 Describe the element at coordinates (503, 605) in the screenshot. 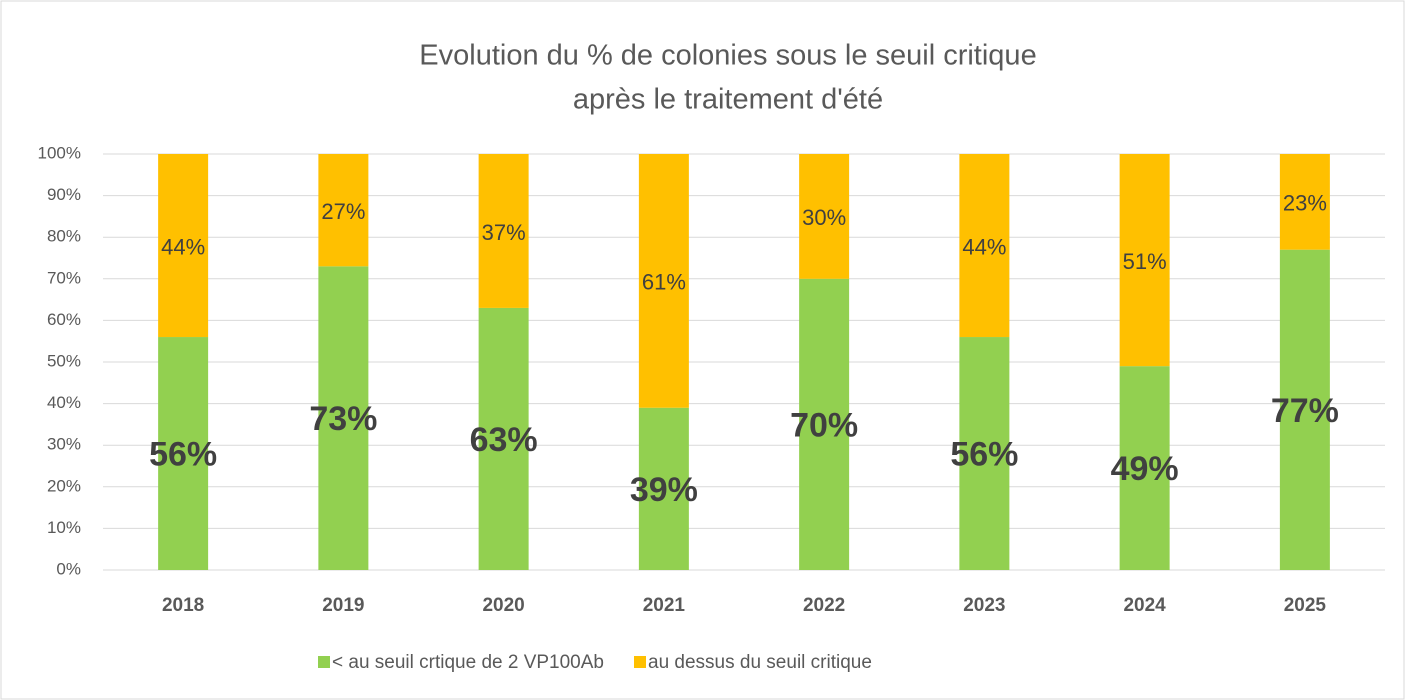

I see `x-tick-label: 2020` at that location.